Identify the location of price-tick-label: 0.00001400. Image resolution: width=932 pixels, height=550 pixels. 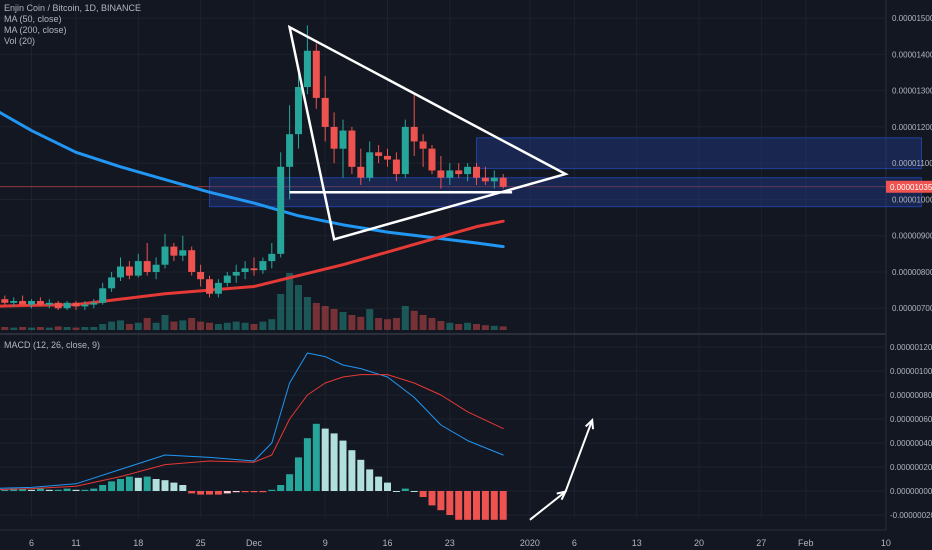
(912, 54).